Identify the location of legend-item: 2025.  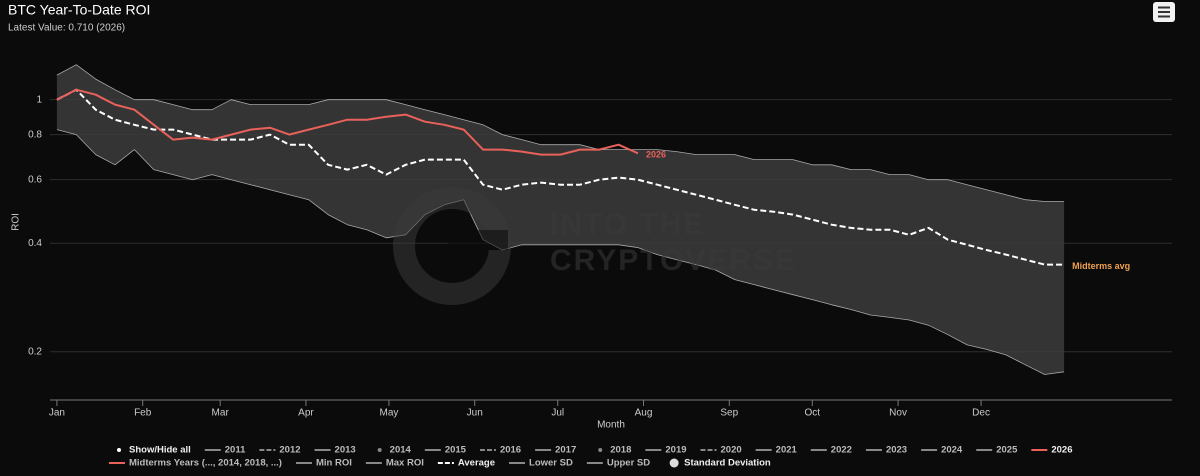
(997, 450).